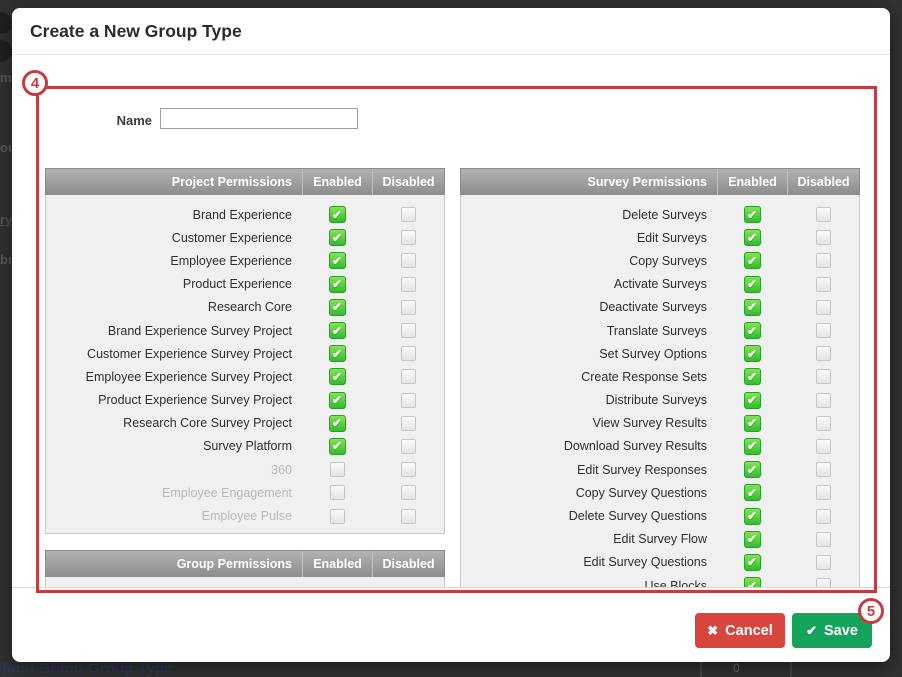  What do you see at coordinates (656, 330) in the screenshot?
I see `permission-label: Translate Surveys` at bounding box center [656, 330].